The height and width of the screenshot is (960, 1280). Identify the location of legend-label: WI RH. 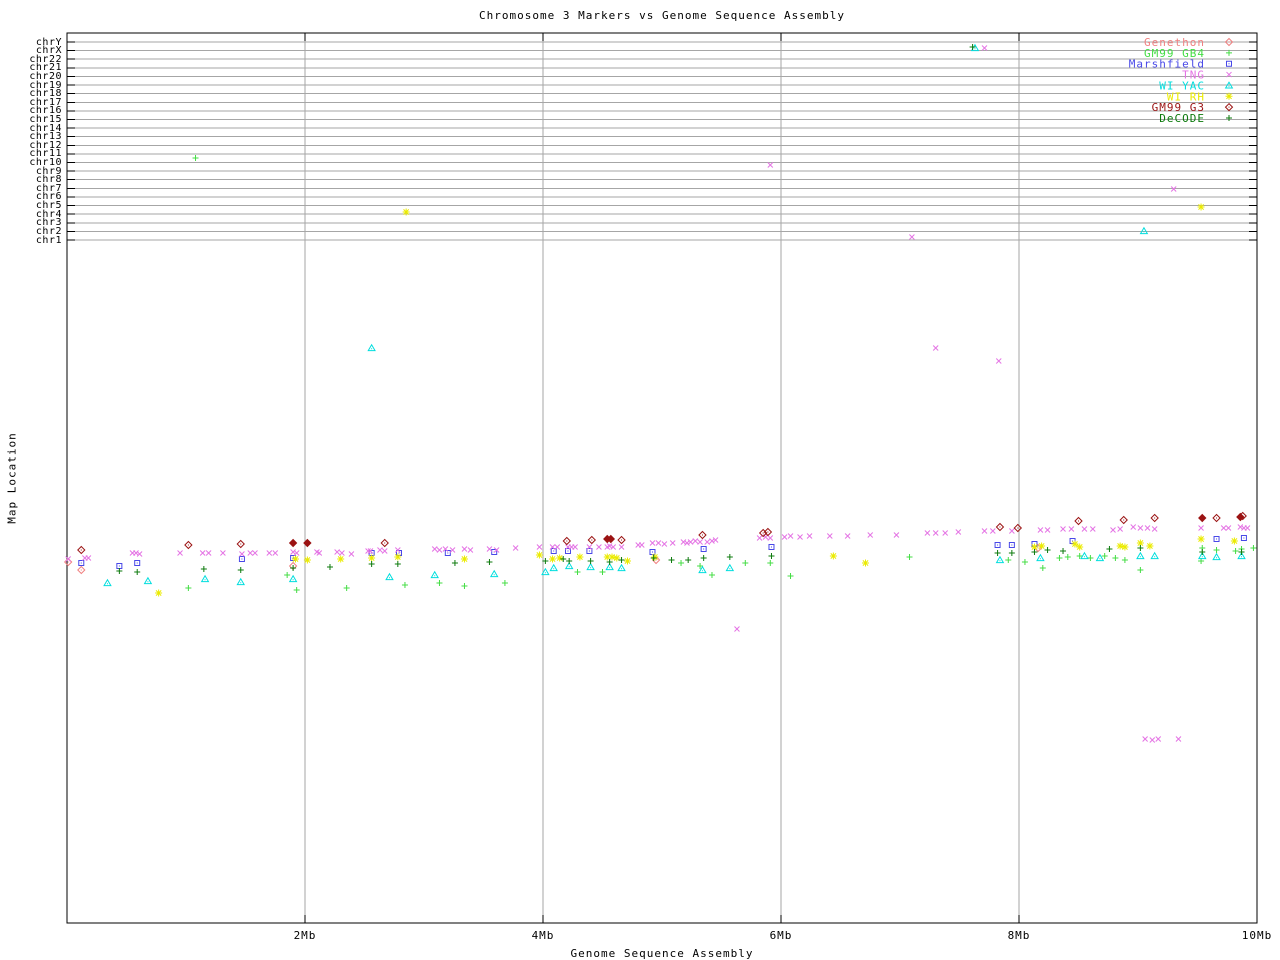
(1186, 96).